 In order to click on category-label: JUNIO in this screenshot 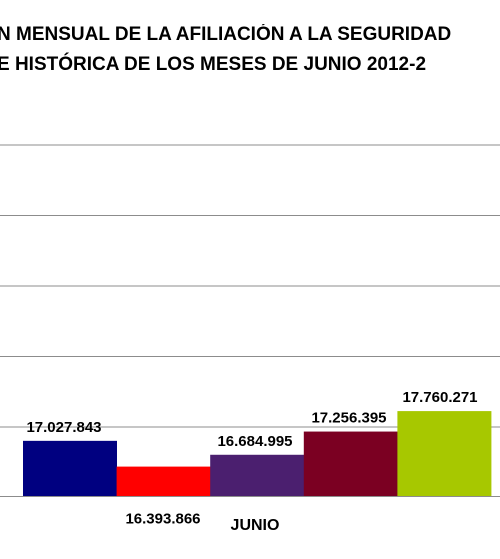, I will do `click(255, 525)`.